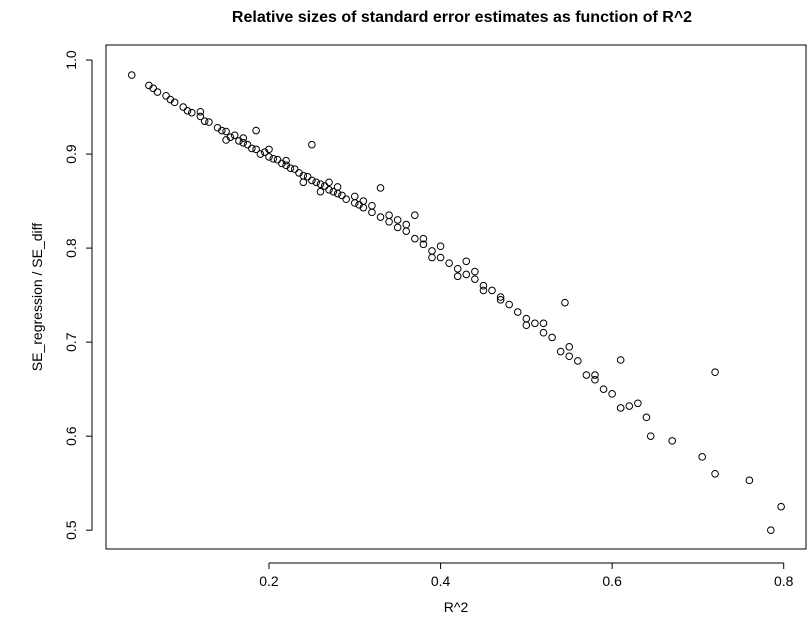 Image resolution: width=811 pixels, height=624 pixels. Describe the element at coordinates (441, 581) in the screenshot. I see `x-tick-label: 0.4` at that location.